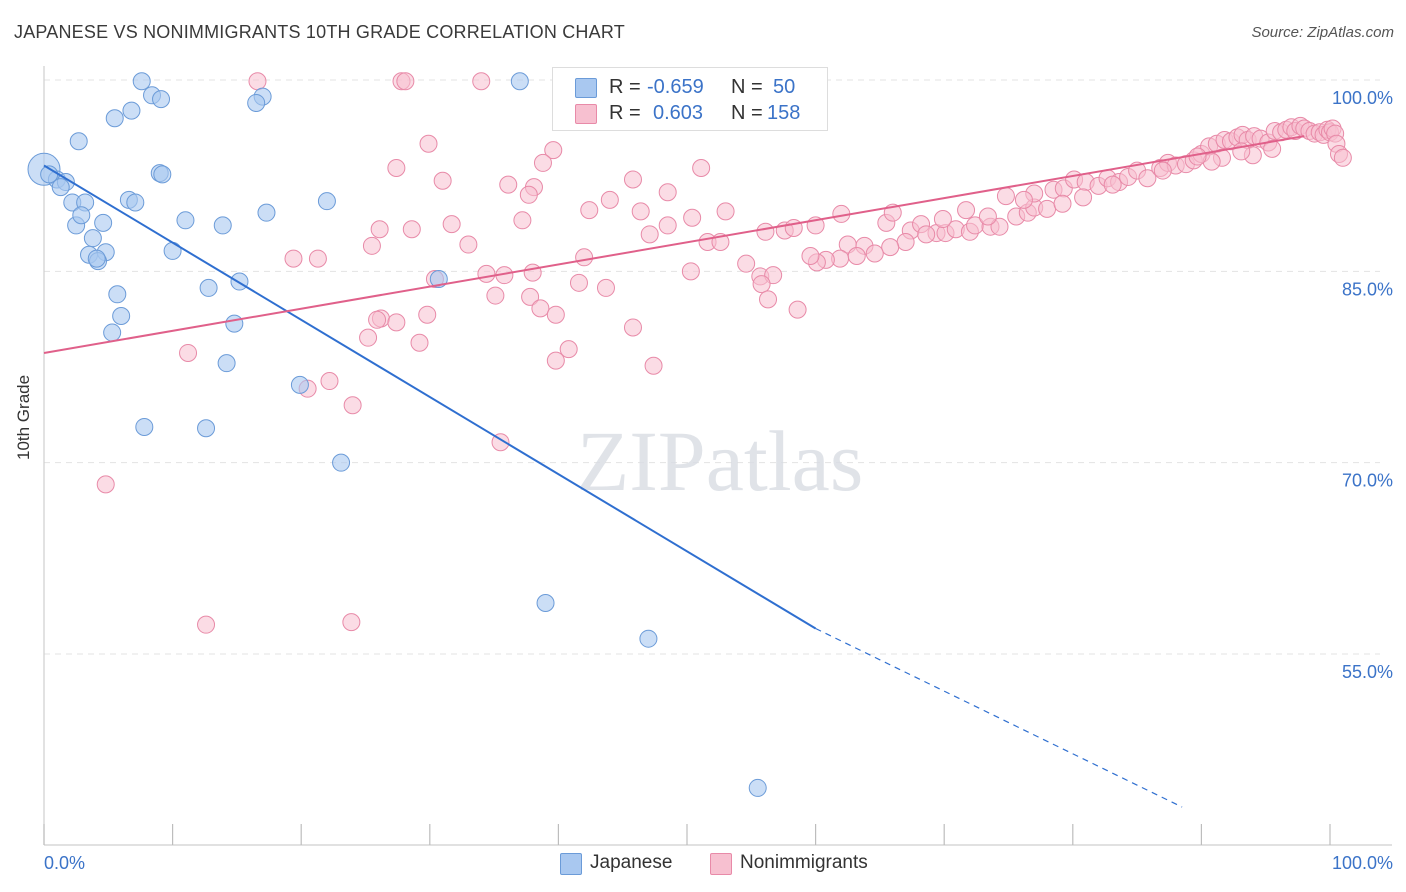 The height and width of the screenshot is (892, 1406). Describe the element at coordinates (1367, 289) in the screenshot. I see `y-tick-label: 85.0%` at that location.